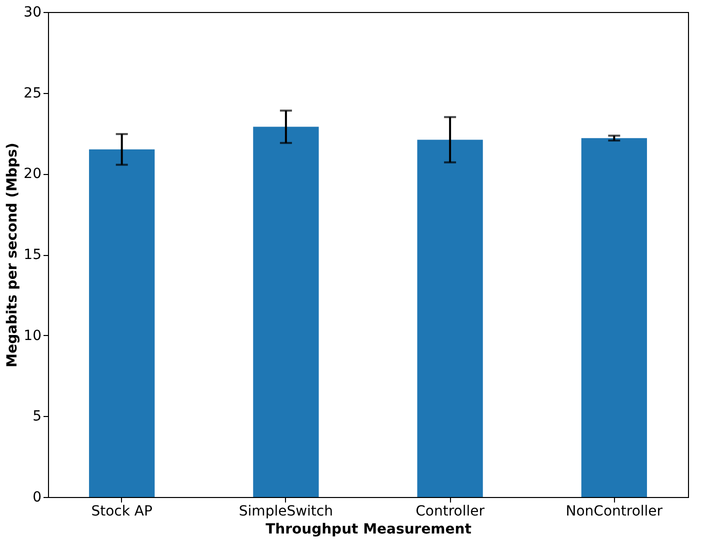  What do you see at coordinates (450, 512) in the screenshot?
I see `x-tick-label: Controller` at bounding box center [450, 512].